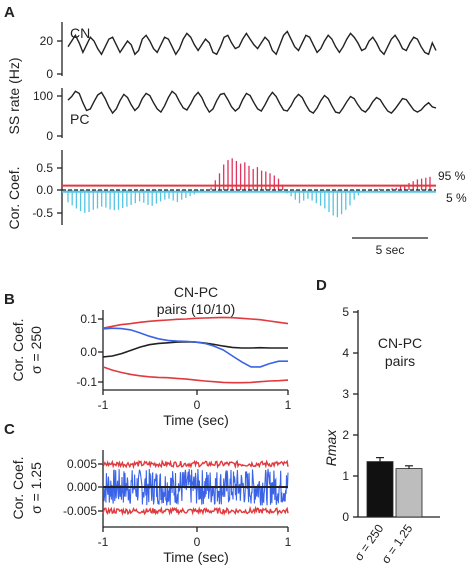  Describe the element at coordinates (42, 213) in the screenshot. I see `a-corr-tick-label: -0.5` at that location.